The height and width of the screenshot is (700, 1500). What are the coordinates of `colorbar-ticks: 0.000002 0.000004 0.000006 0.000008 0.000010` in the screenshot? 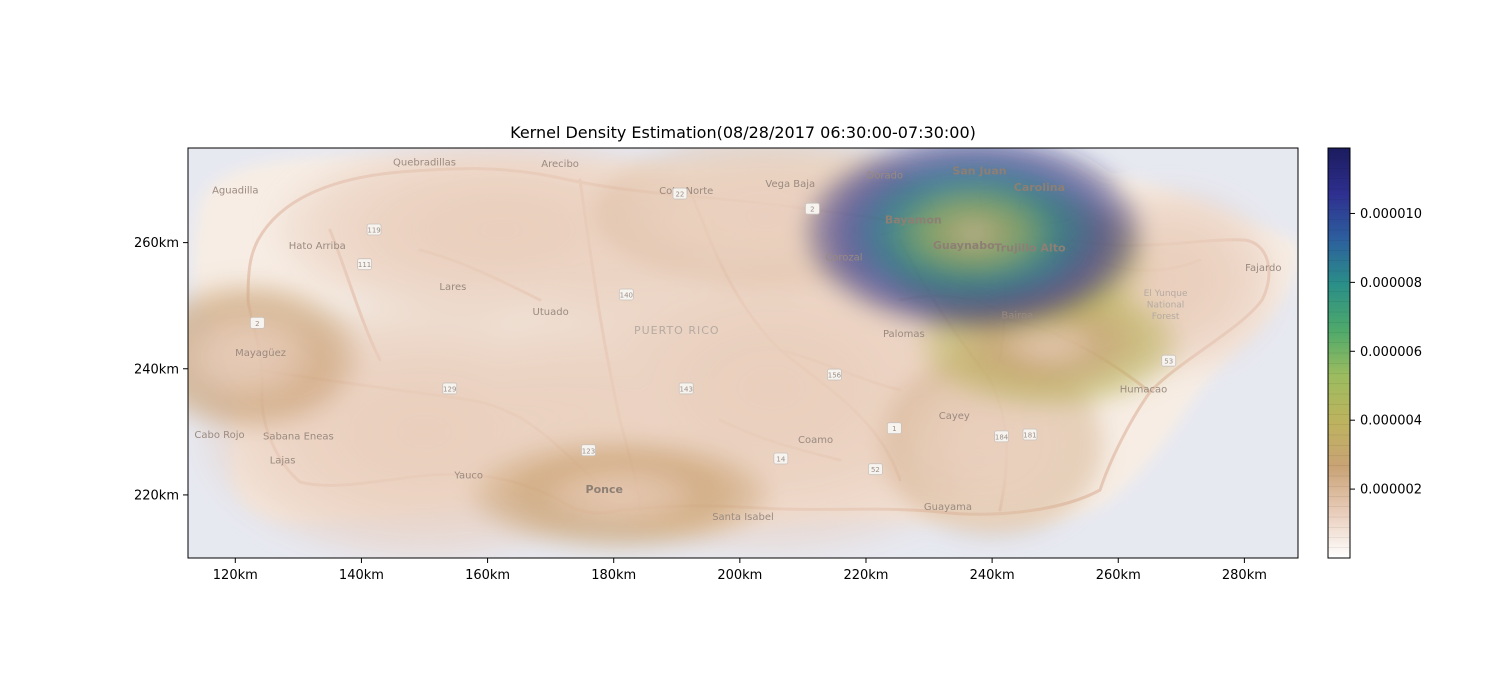 It's located at (1386, 352).